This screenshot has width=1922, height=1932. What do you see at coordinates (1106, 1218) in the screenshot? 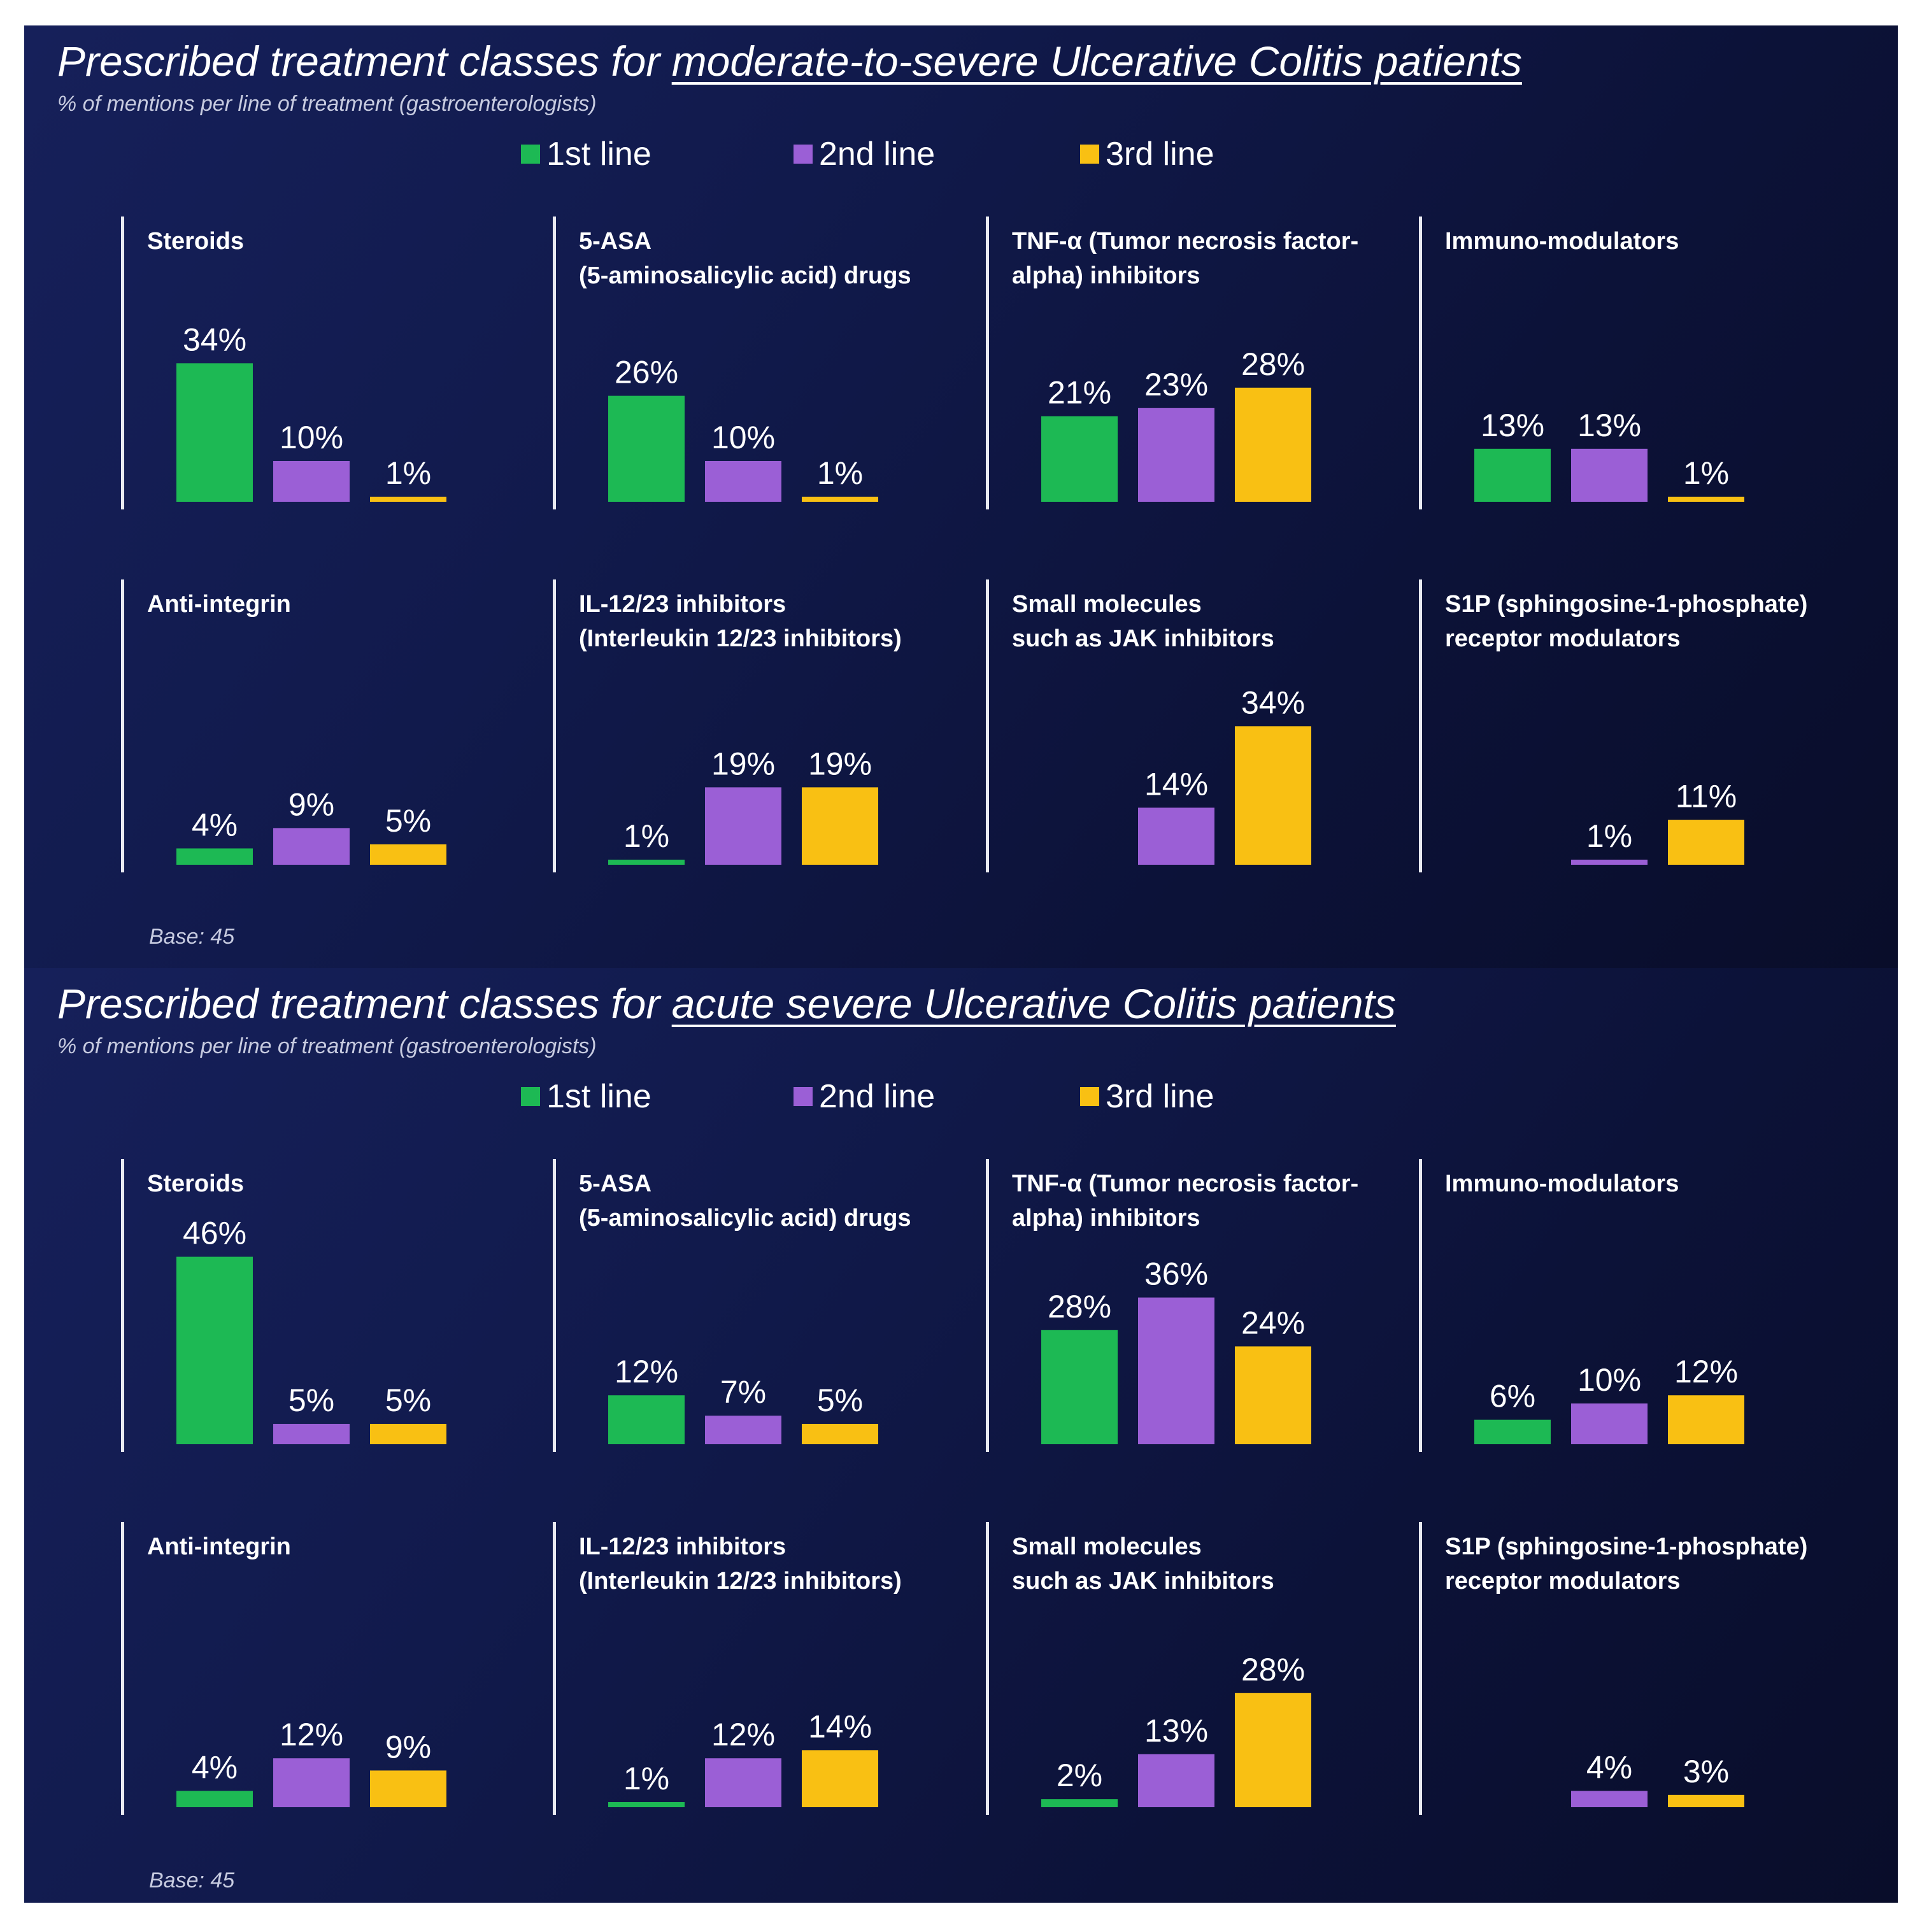
I see `group-label-line: alpha) inhibitors` at bounding box center [1106, 1218].